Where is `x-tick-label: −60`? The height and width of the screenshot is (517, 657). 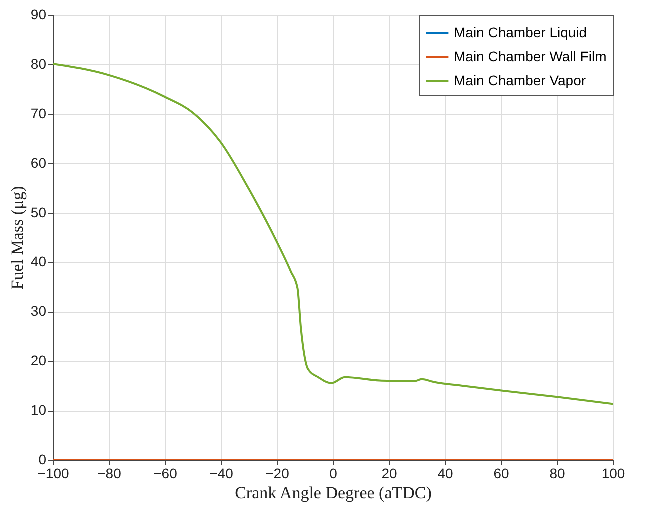
x-tick-label: −60 is located at coordinates (166, 474).